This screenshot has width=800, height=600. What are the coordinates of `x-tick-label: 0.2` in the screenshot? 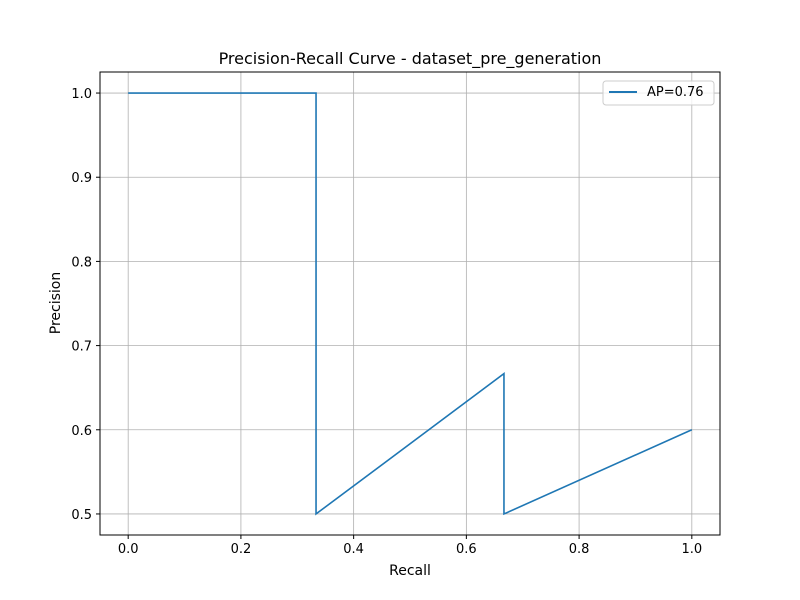 It's located at (241, 549).